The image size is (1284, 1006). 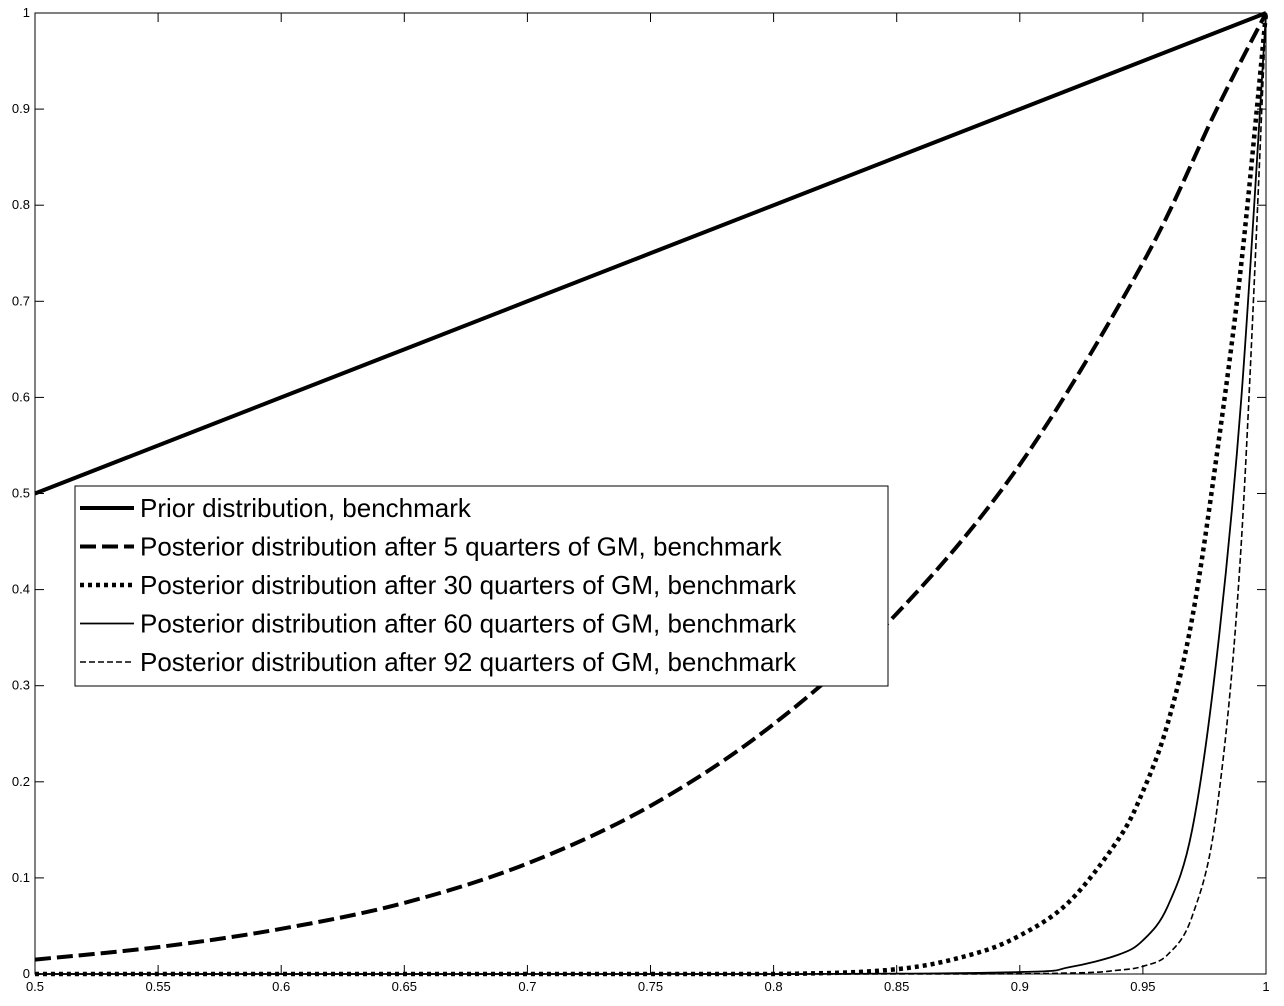 I want to click on legend-box, so click(x=481, y=586).